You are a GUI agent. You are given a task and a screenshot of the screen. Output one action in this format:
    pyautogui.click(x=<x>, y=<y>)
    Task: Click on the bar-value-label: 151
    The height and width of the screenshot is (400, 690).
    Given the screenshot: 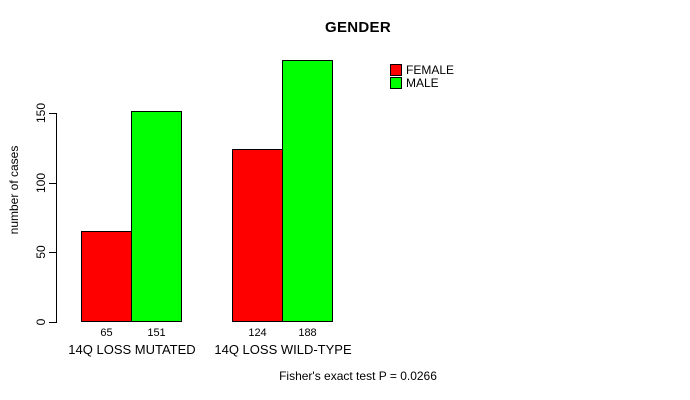 What is the action you would take?
    pyautogui.click(x=156, y=333)
    